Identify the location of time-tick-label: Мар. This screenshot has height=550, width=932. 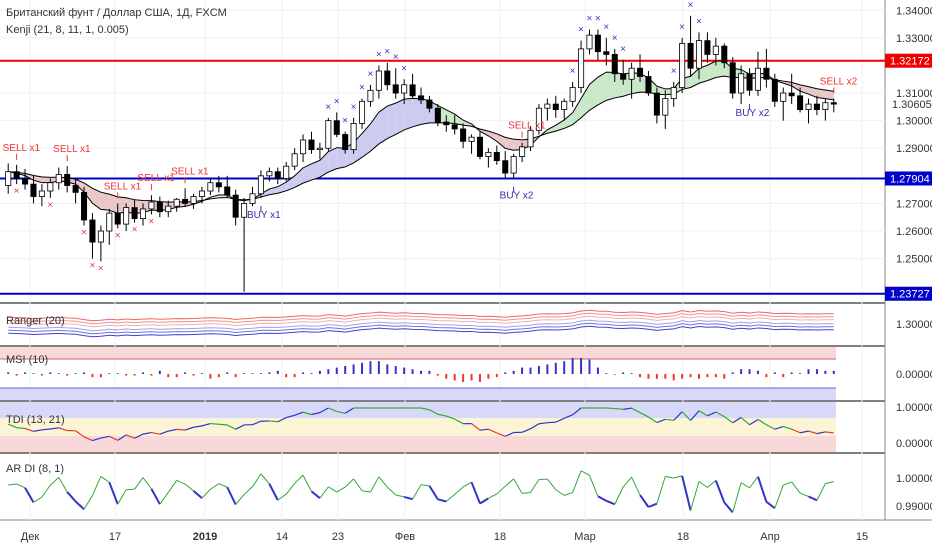
(585, 537).